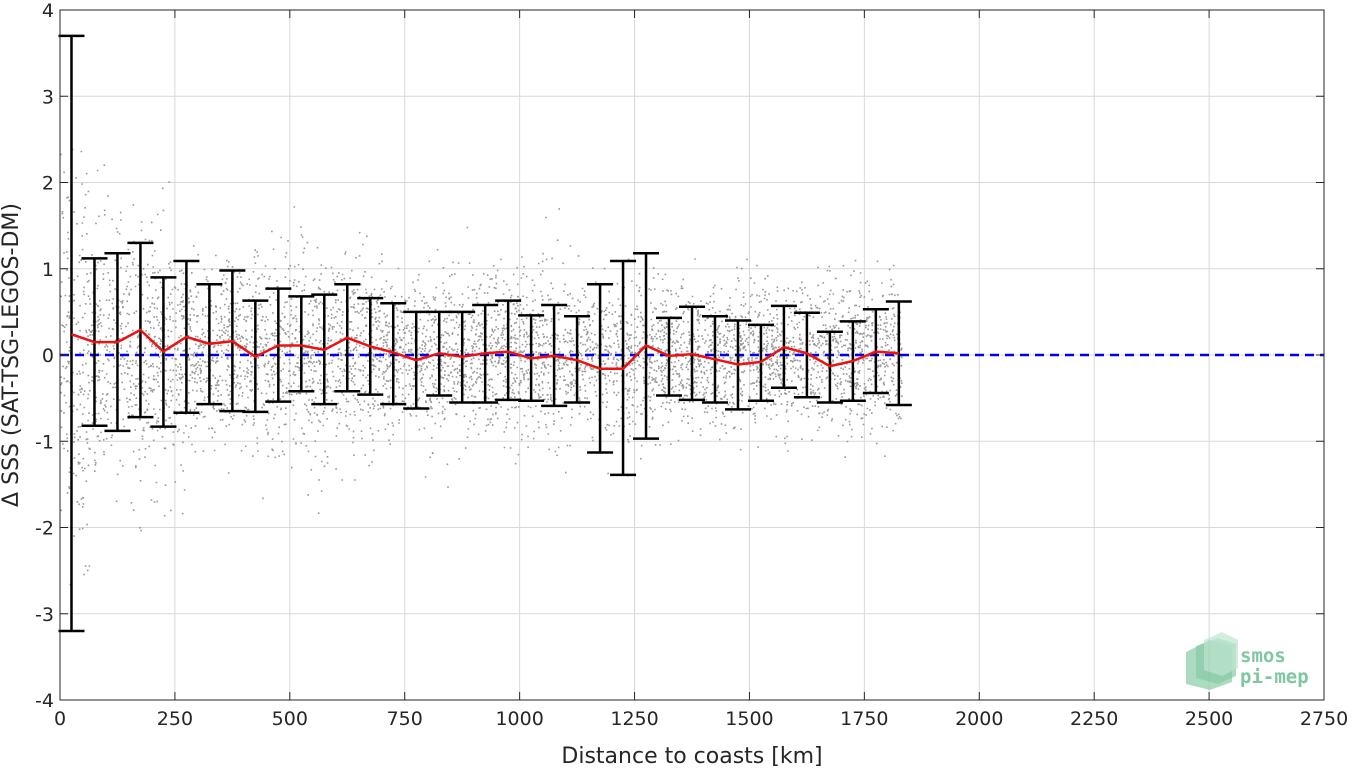 Image resolution: width=1352 pixels, height=768 pixels. What do you see at coordinates (175, 719) in the screenshot?
I see `x-tick-label: 250` at bounding box center [175, 719].